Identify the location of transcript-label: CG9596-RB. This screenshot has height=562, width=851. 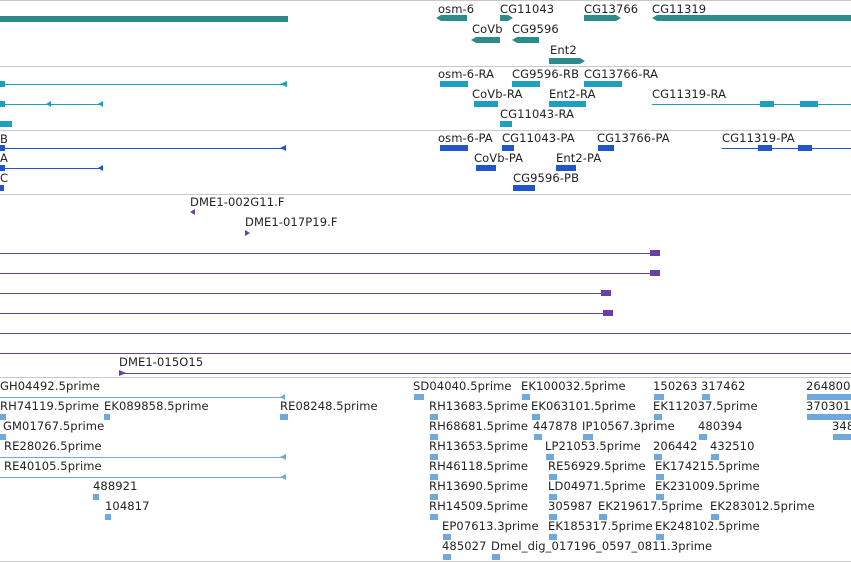
(546, 74).